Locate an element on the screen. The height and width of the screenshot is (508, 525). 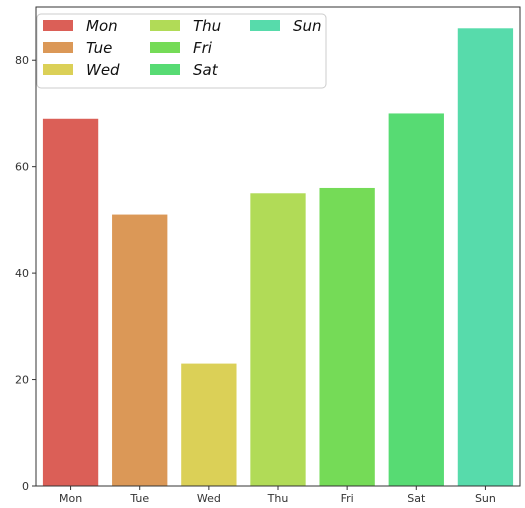
x-tick-label: Mon is located at coordinates (70, 498).